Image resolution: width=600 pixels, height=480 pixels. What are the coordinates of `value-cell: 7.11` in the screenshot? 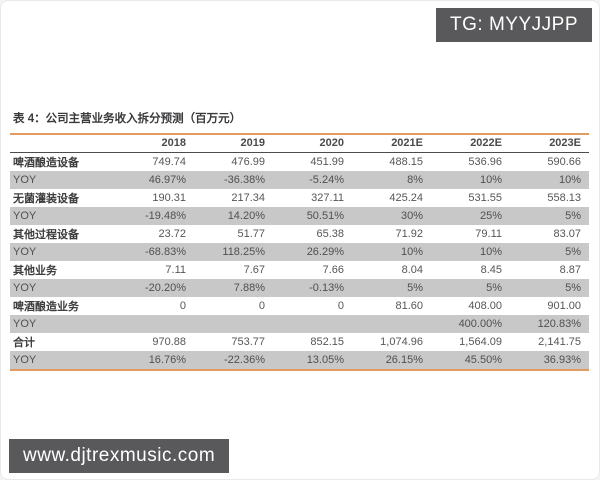 It's located at (175, 270).